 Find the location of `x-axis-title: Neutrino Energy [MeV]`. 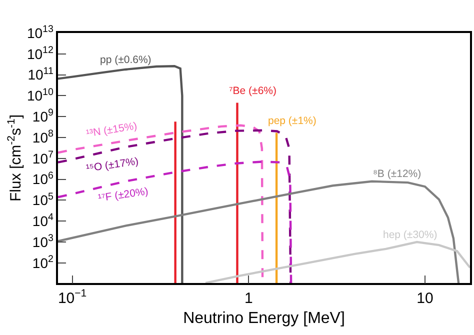

x-axis-title: Neutrino Energy [MeV] is located at coordinates (264, 318).